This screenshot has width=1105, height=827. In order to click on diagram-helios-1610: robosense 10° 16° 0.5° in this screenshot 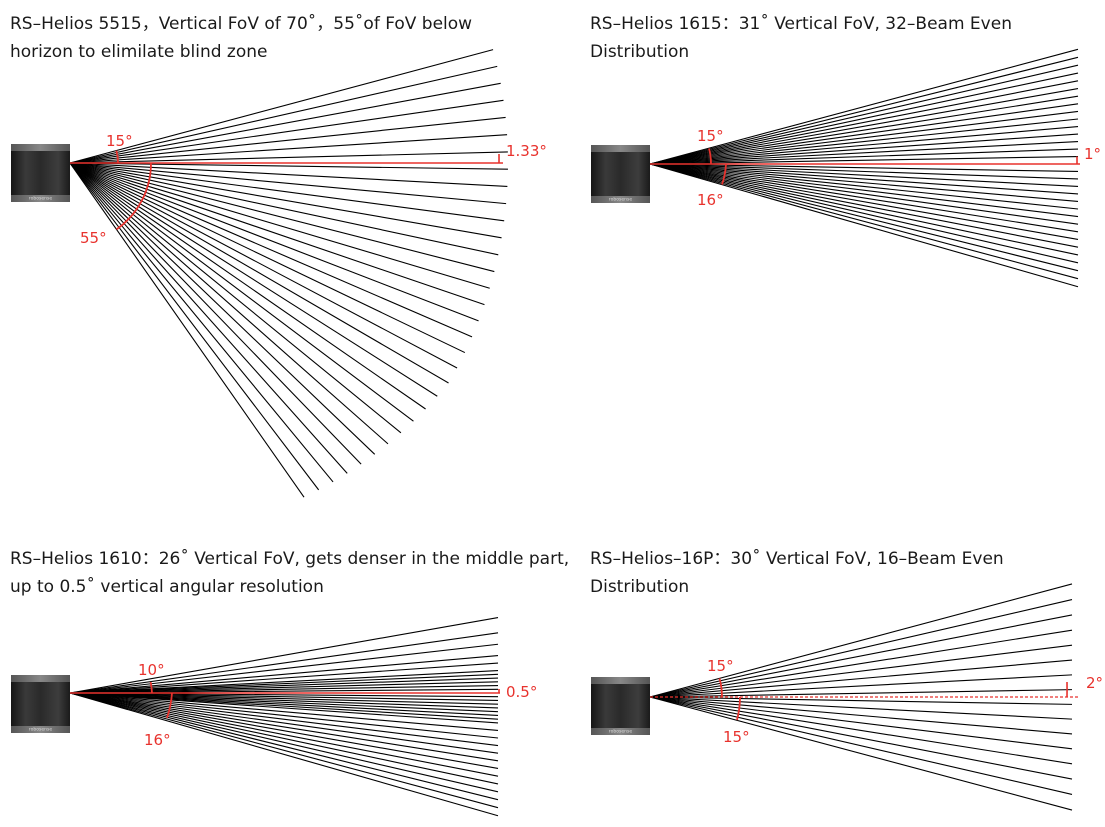, I will do `click(274, 716)`.